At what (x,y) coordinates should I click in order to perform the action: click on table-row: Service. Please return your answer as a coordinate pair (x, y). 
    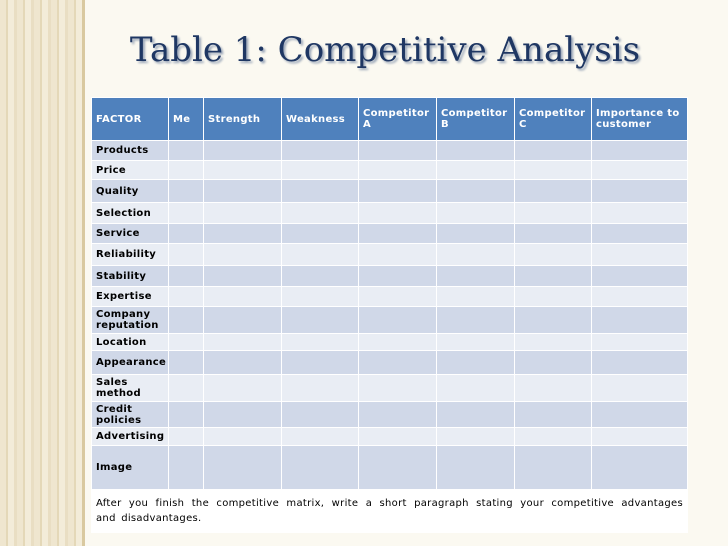
    Looking at the image, I should click on (389, 233).